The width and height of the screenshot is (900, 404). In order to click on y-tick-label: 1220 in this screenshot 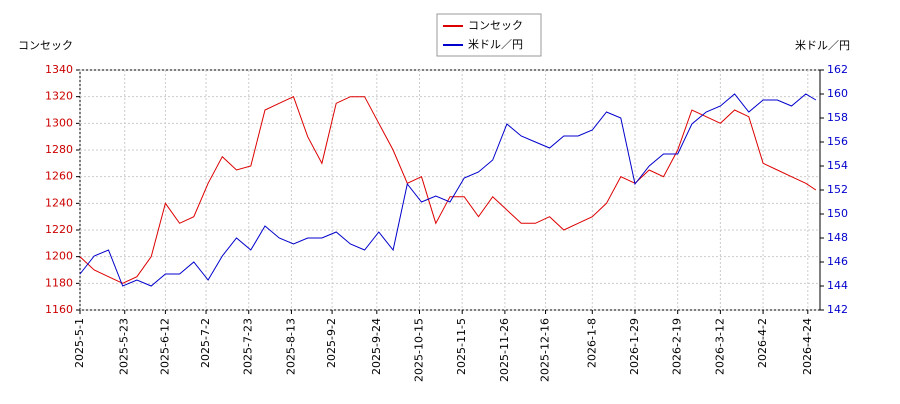, I will do `click(59, 229)`.